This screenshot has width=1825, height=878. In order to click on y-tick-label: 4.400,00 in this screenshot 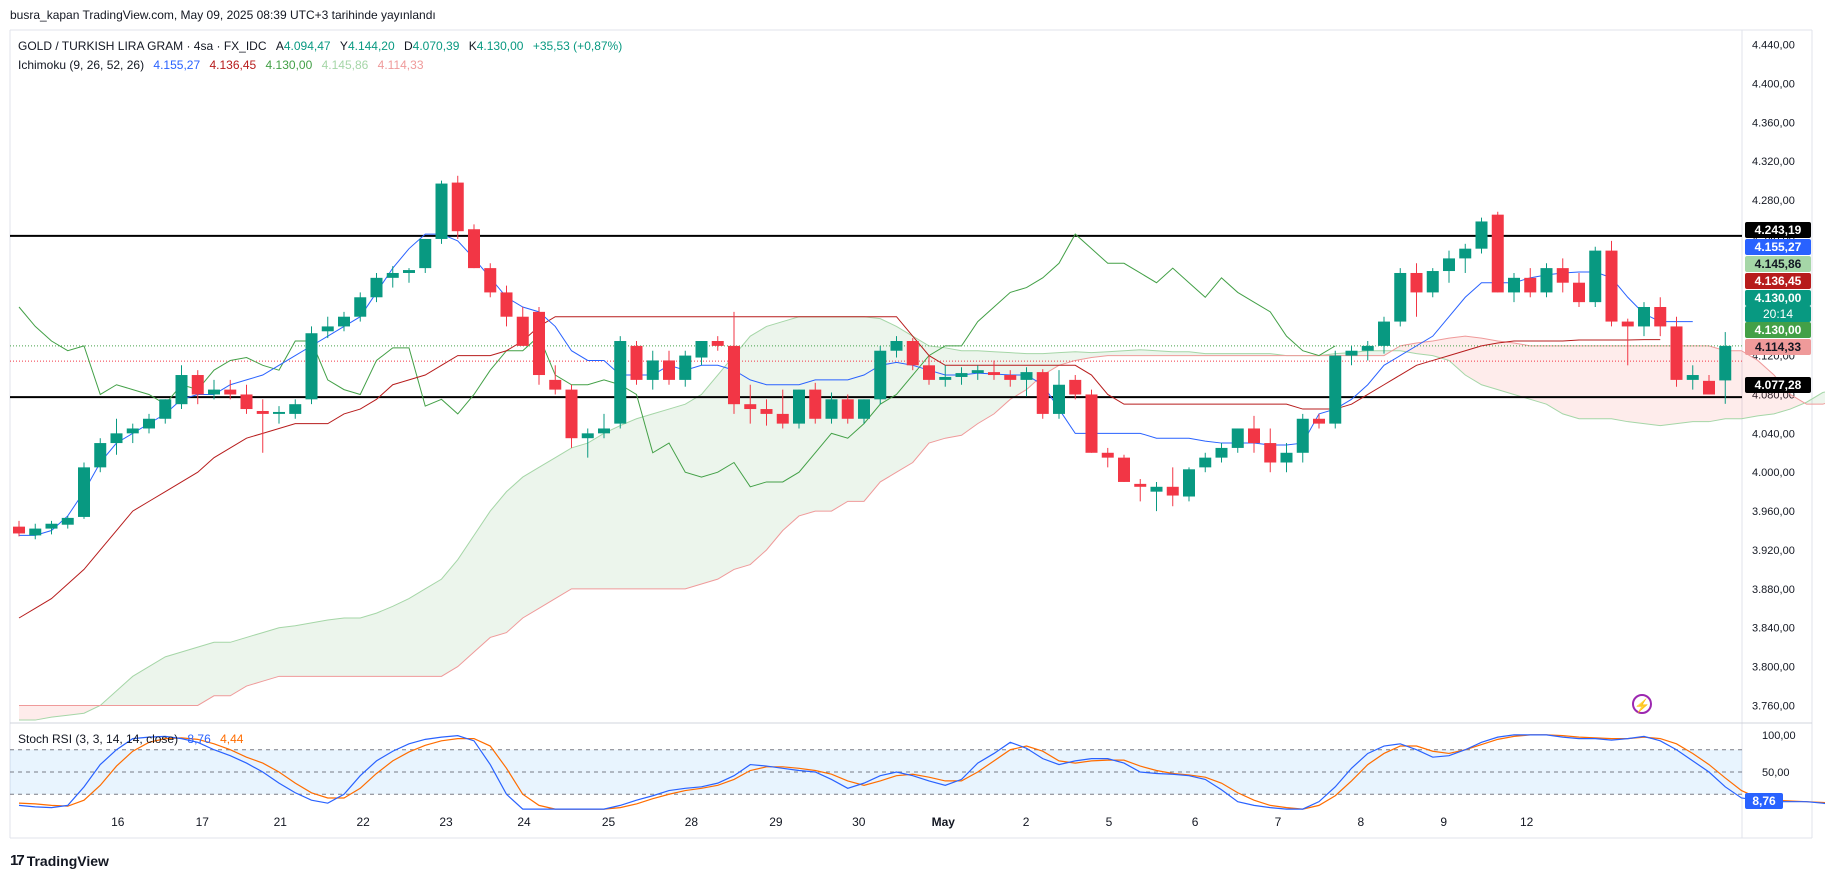, I will do `click(1773, 84)`.